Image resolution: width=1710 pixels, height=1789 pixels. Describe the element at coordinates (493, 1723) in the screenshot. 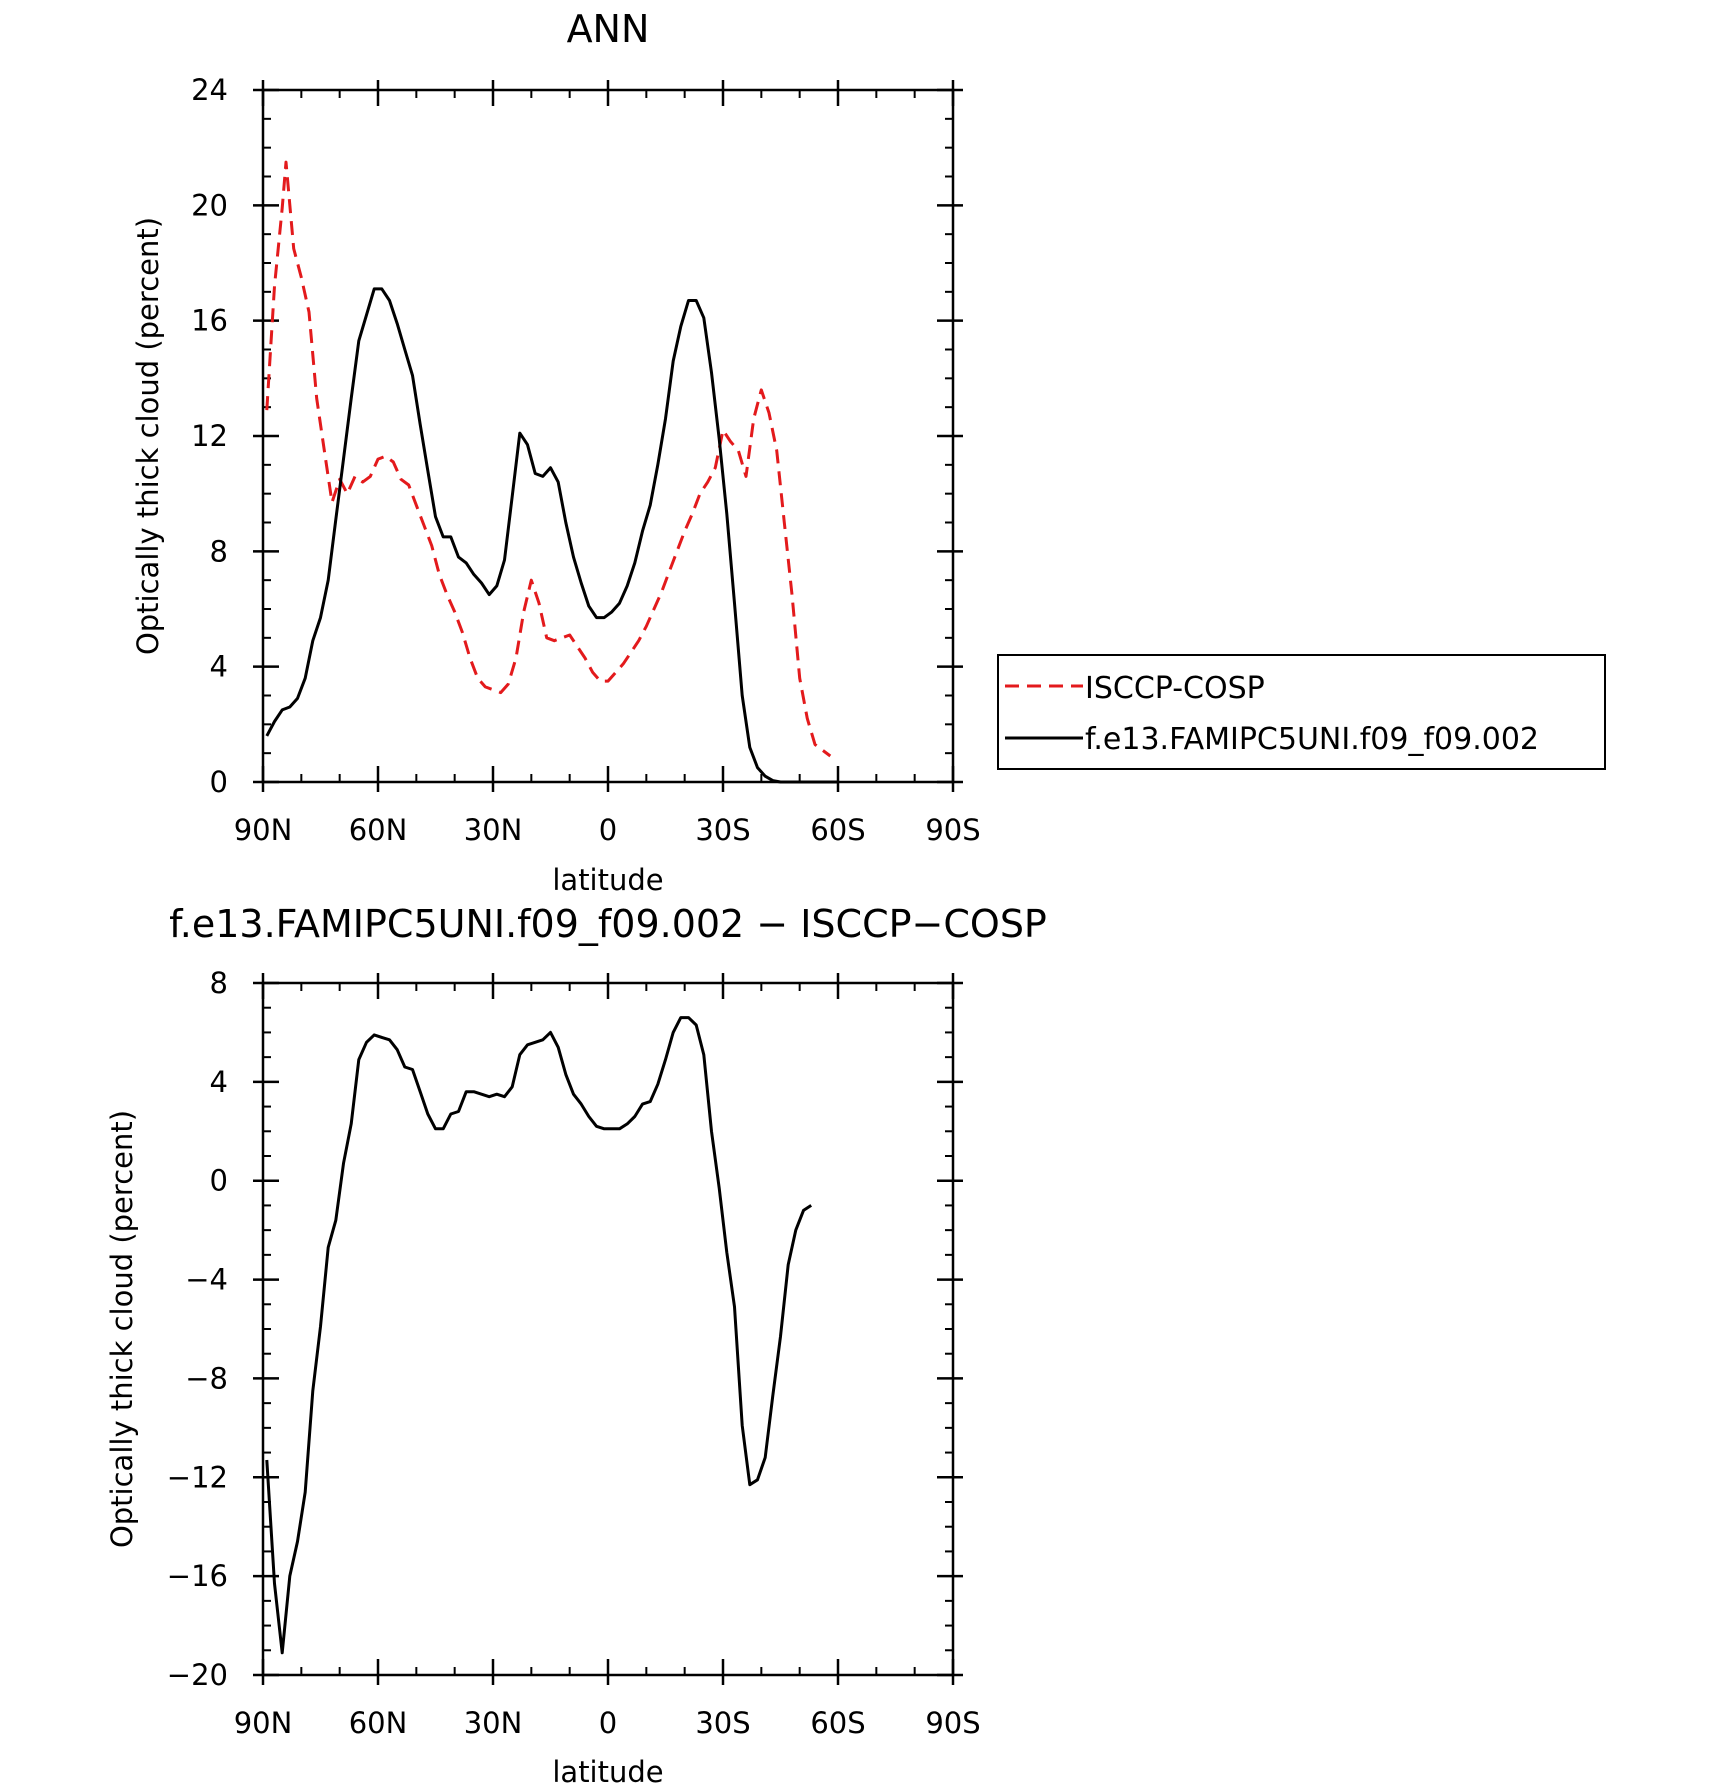

I see `bottom-x-tick-label: 30N` at that location.